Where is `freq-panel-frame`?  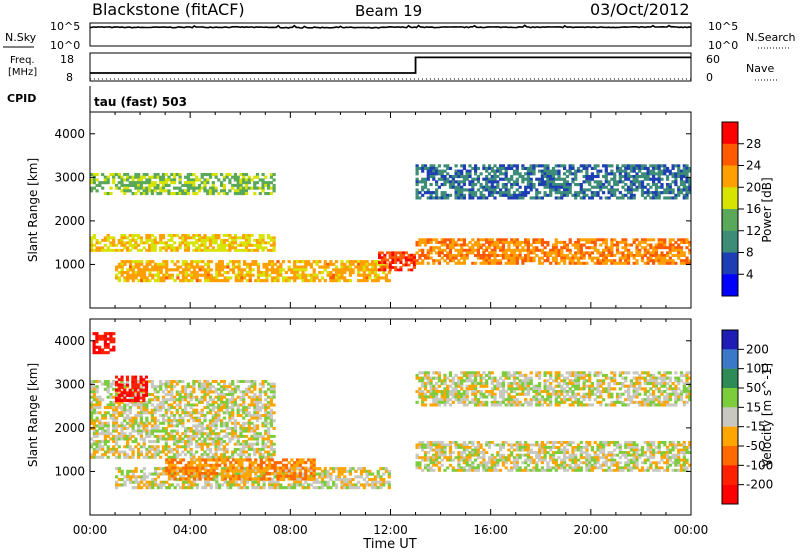 freq-panel-frame is located at coordinates (390, 67).